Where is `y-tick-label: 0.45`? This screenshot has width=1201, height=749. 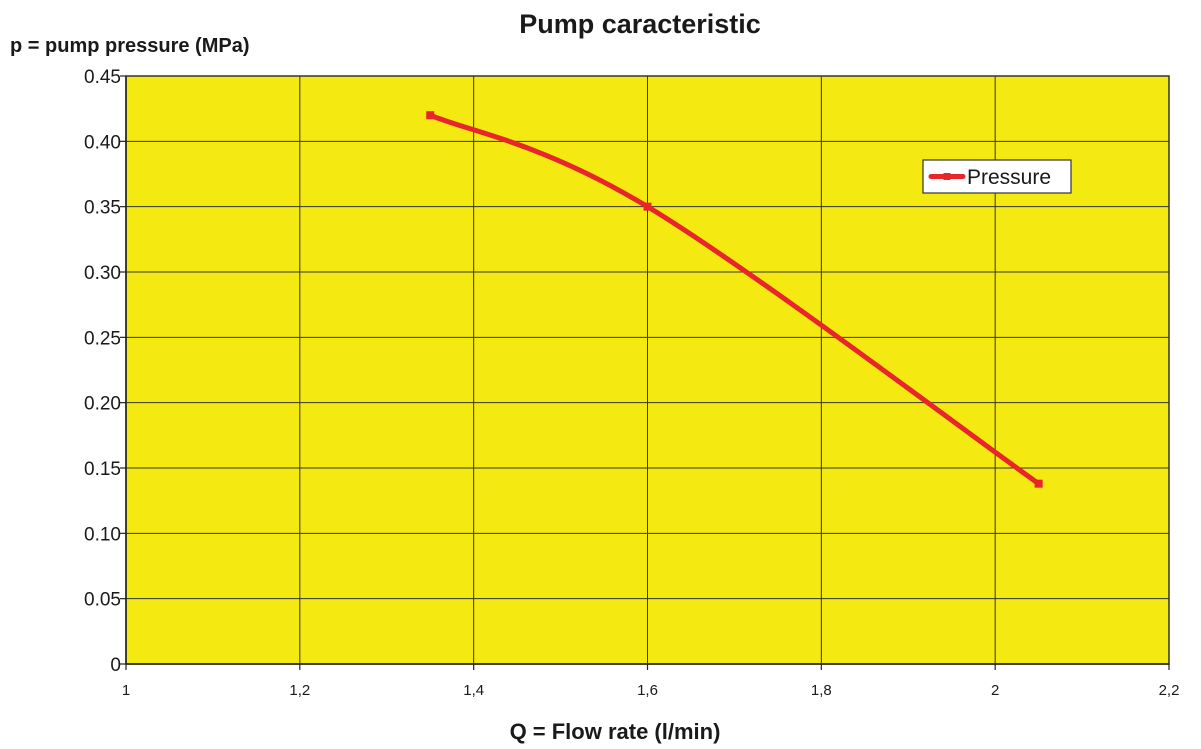 y-tick-label: 0.45 is located at coordinates (102, 77).